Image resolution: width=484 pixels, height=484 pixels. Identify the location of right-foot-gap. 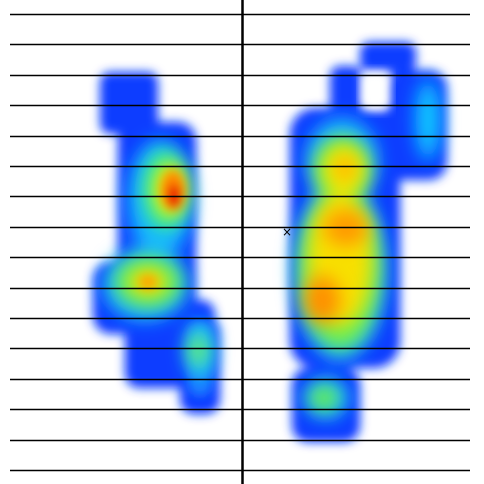
(376, 91).